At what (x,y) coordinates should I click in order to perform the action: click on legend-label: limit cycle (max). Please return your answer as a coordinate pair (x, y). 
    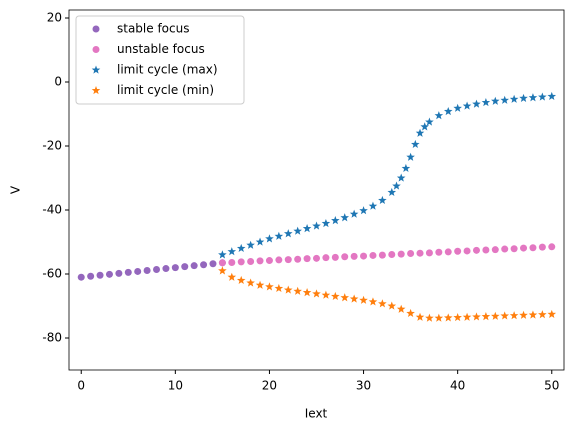
    Looking at the image, I should click on (167, 70).